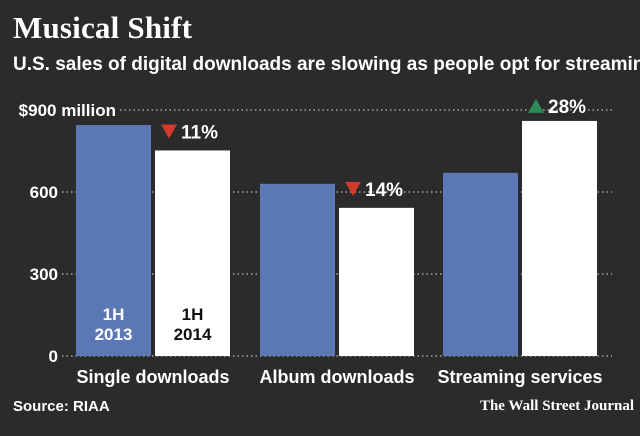 This screenshot has width=640, height=436. I want to click on y-tick-label: 0, so click(53, 356).